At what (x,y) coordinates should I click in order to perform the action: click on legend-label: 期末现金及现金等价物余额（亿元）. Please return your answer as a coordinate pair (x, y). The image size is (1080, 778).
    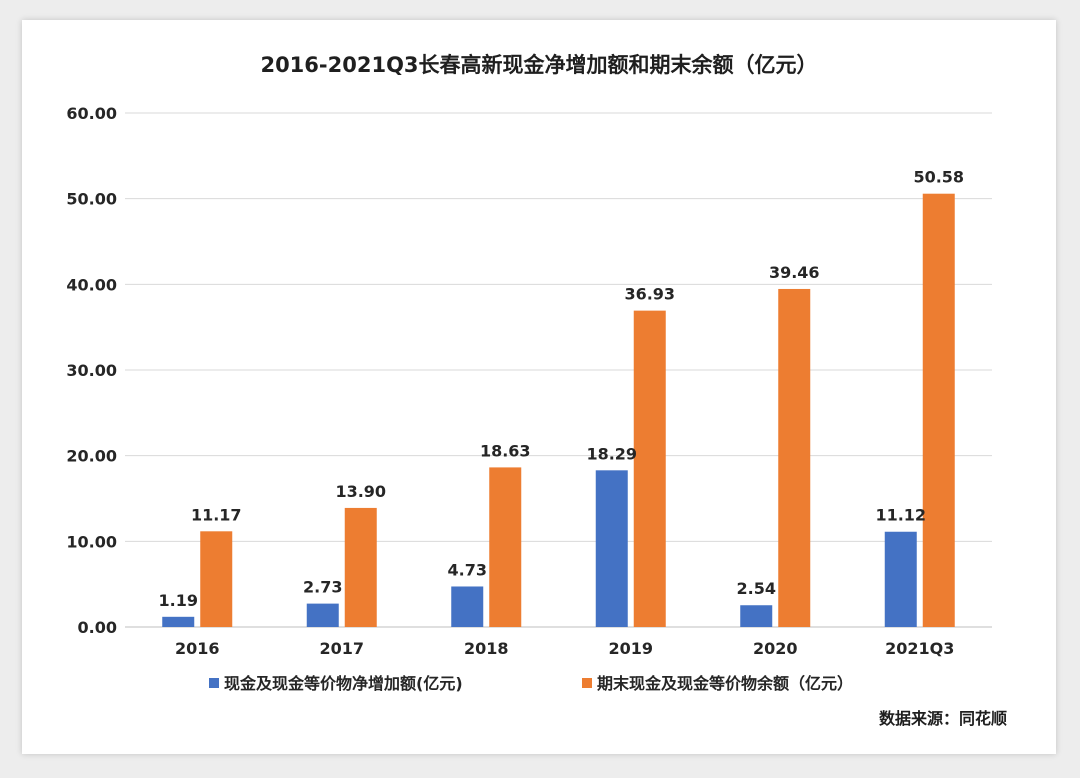
    Looking at the image, I should click on (725, 683).